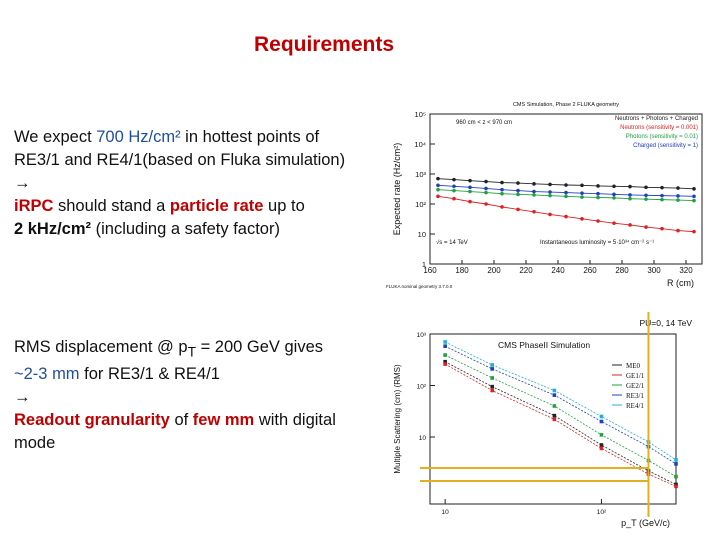 The image size is (720, 540). What do you see at coordinates (462, 270) in the screenshot?
I see `x-tick-label: 180` at bounding box center [462, 270].